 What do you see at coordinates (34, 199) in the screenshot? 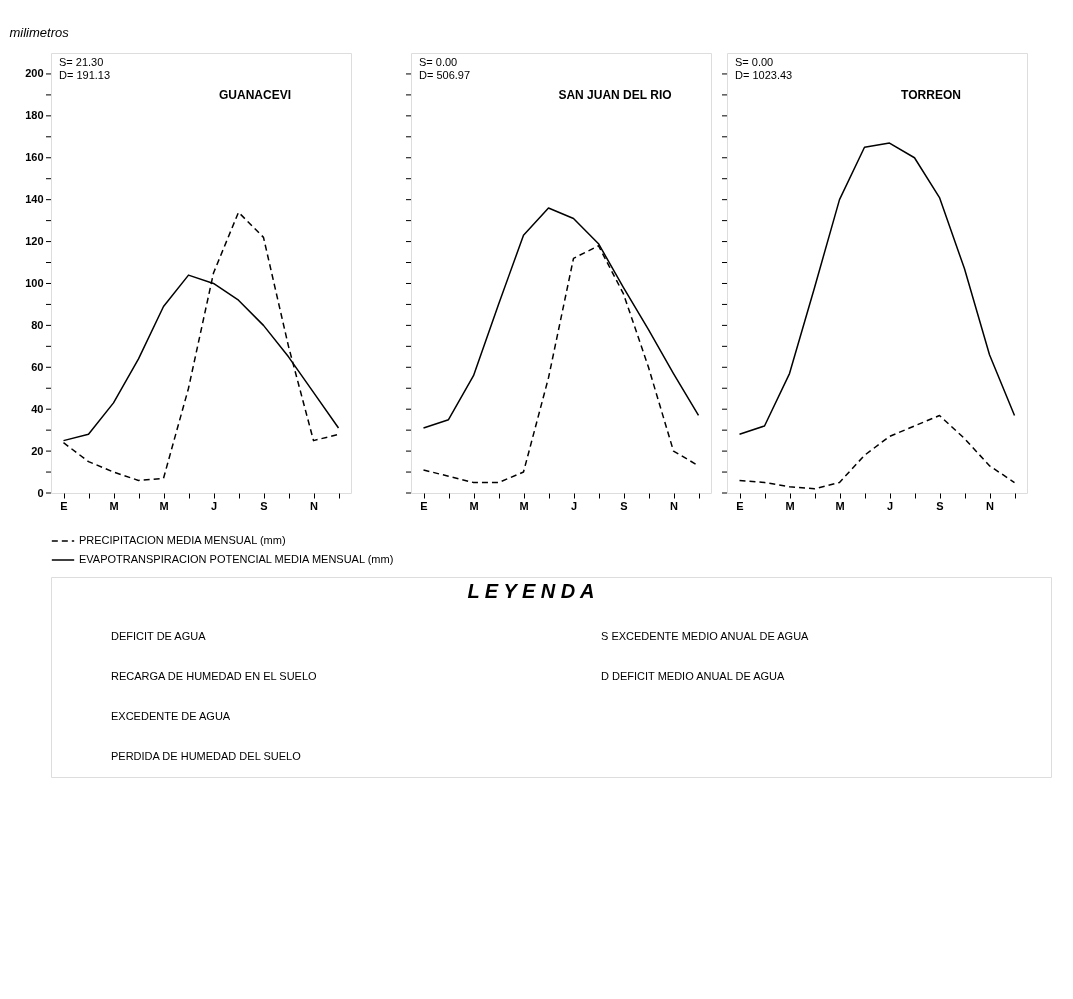
I see `y-tick-label: 140` at bounding box center [34, 199].